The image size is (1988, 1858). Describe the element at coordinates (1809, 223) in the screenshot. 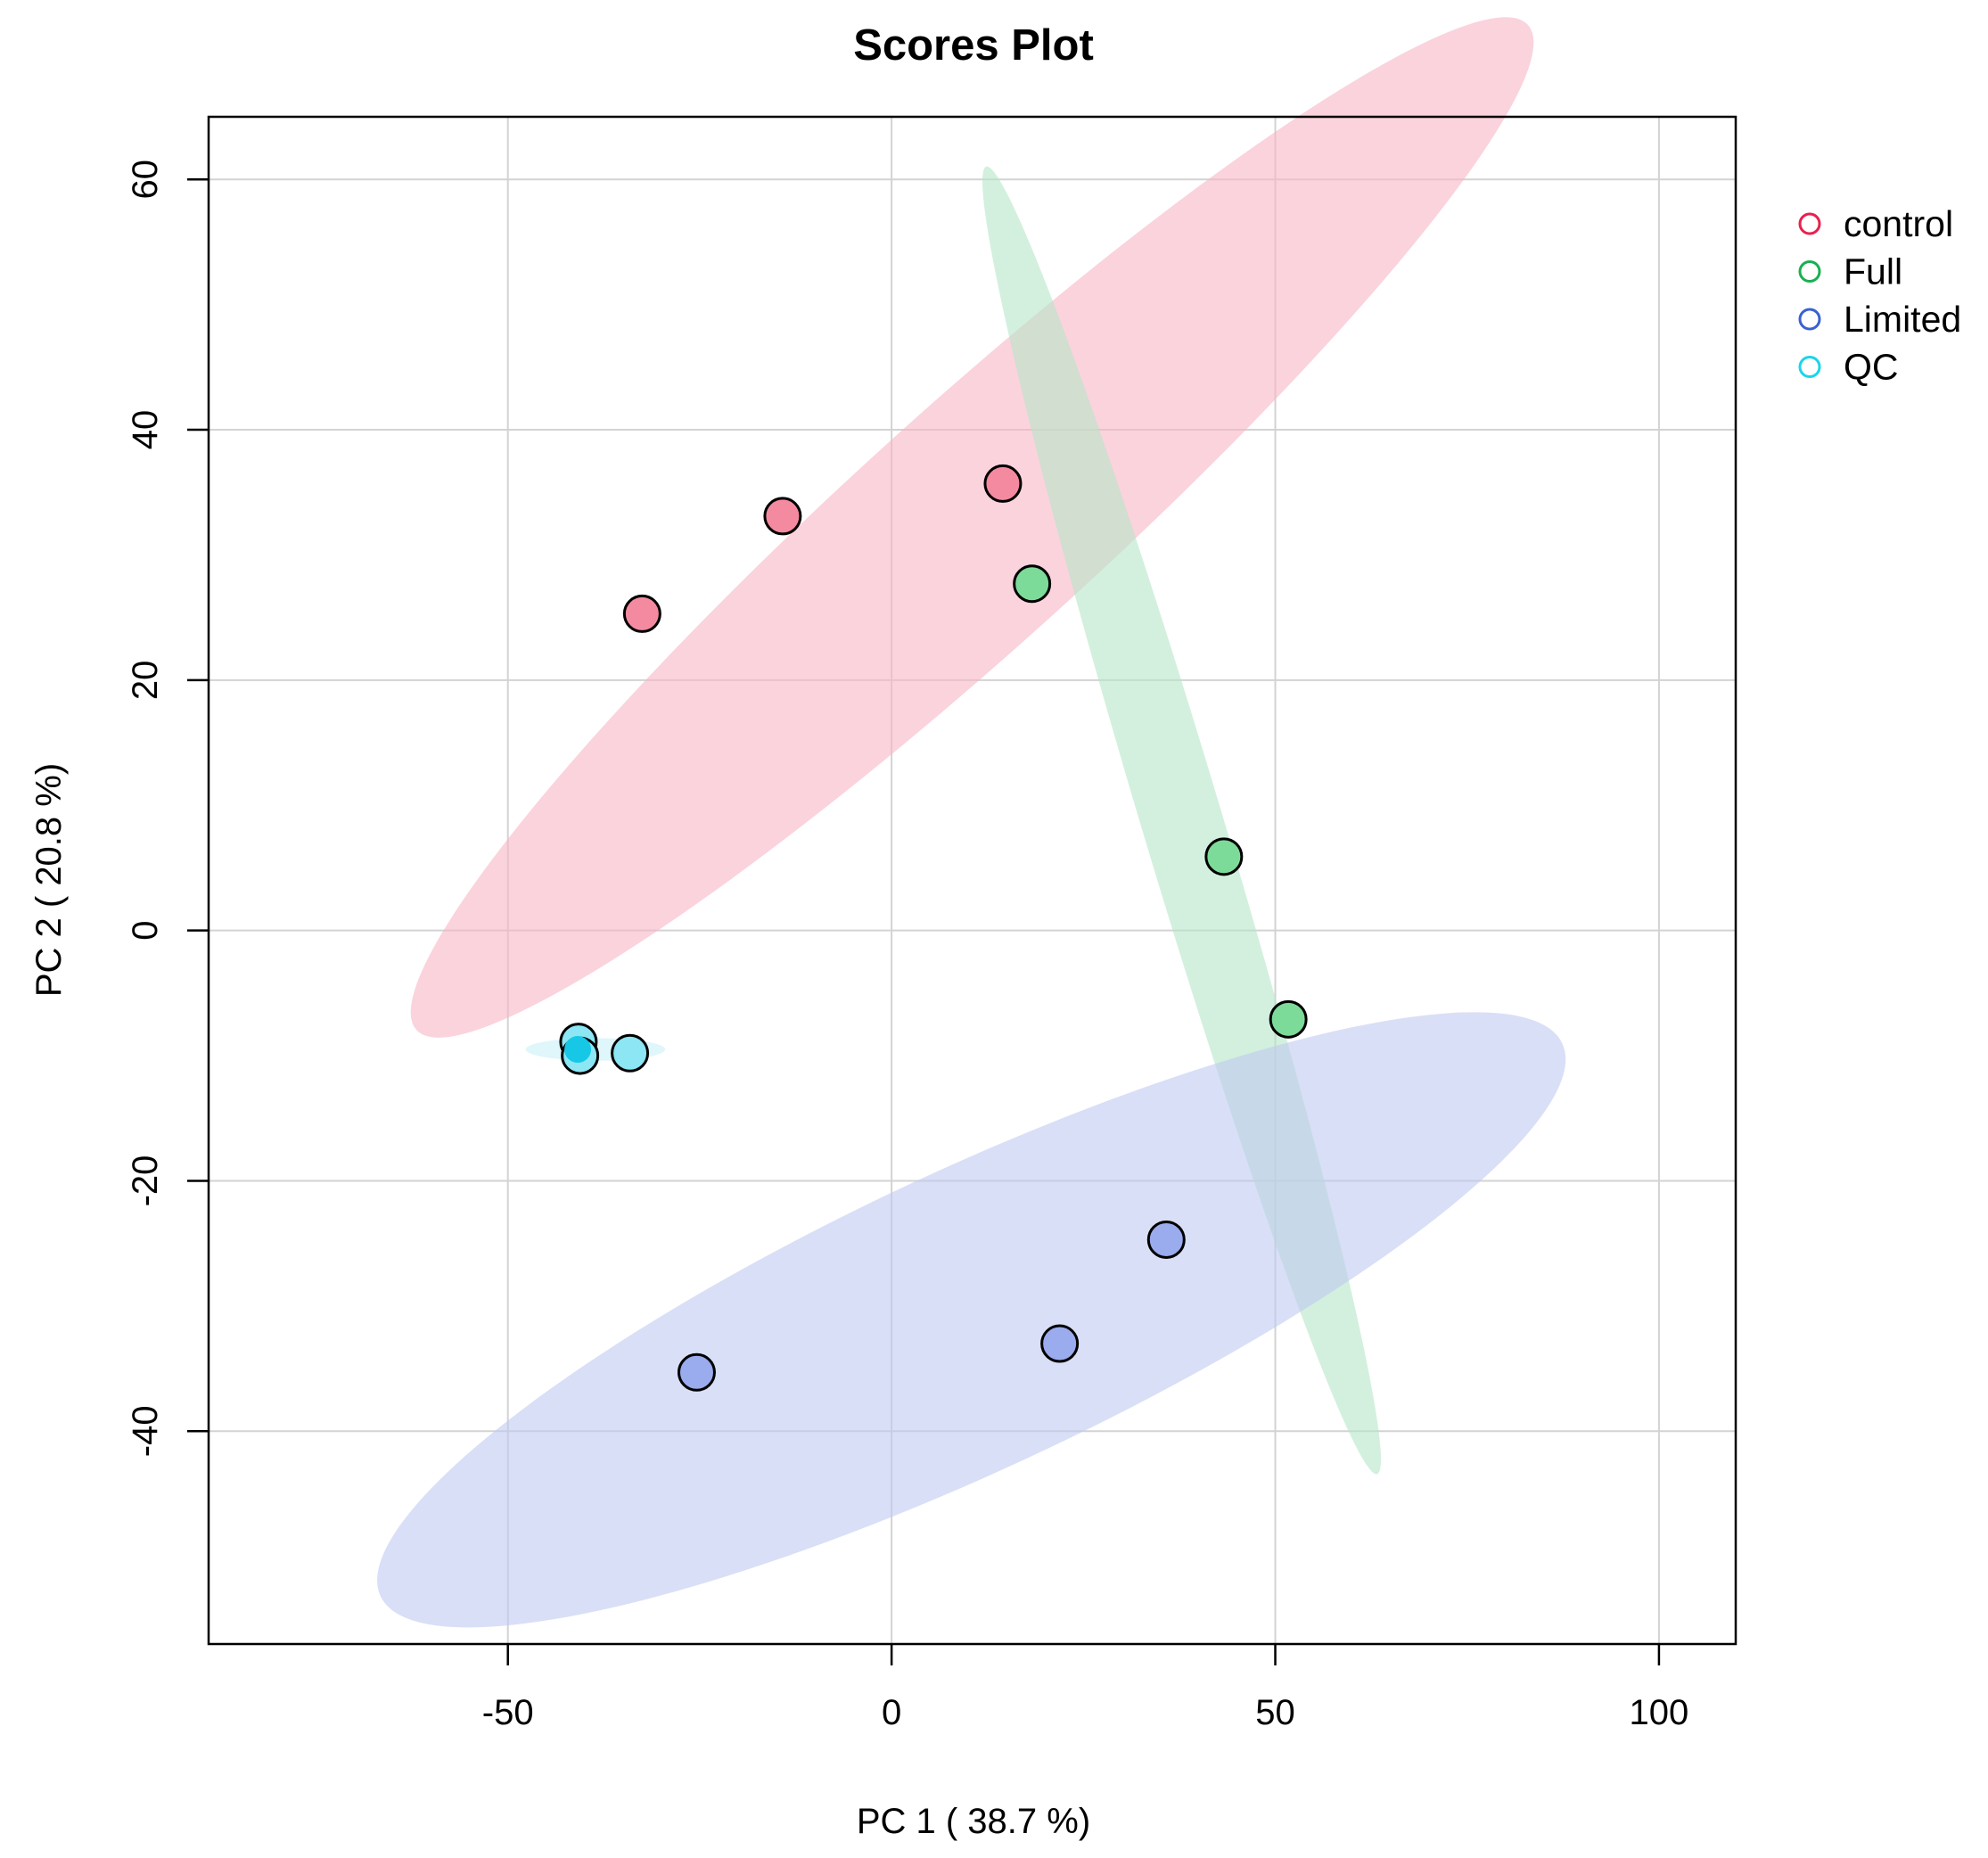

I see `legend-marker-control` at that location.